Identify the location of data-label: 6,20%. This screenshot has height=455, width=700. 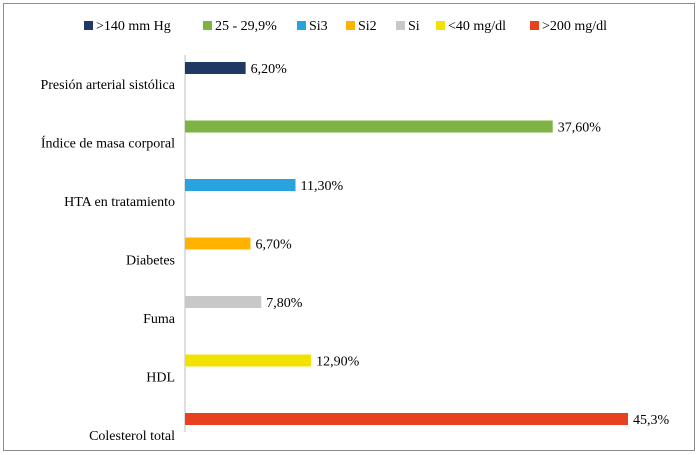
(269, 69).